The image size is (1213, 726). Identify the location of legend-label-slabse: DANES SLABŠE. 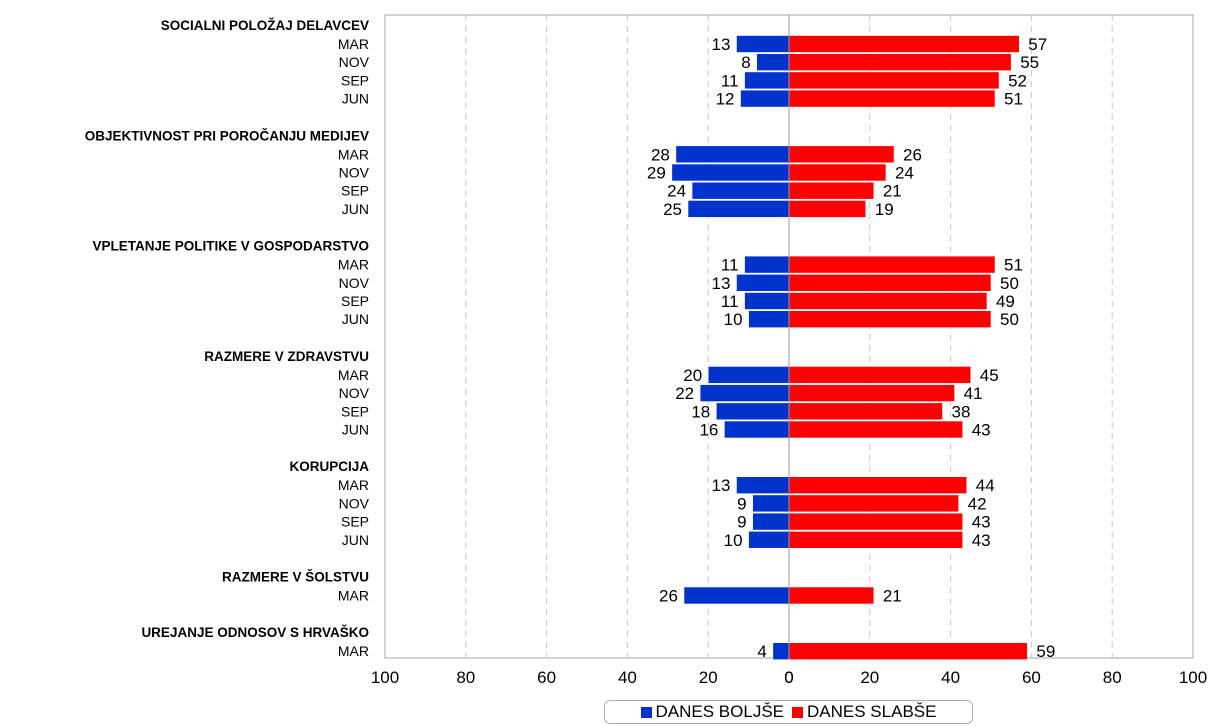
(872, 711).